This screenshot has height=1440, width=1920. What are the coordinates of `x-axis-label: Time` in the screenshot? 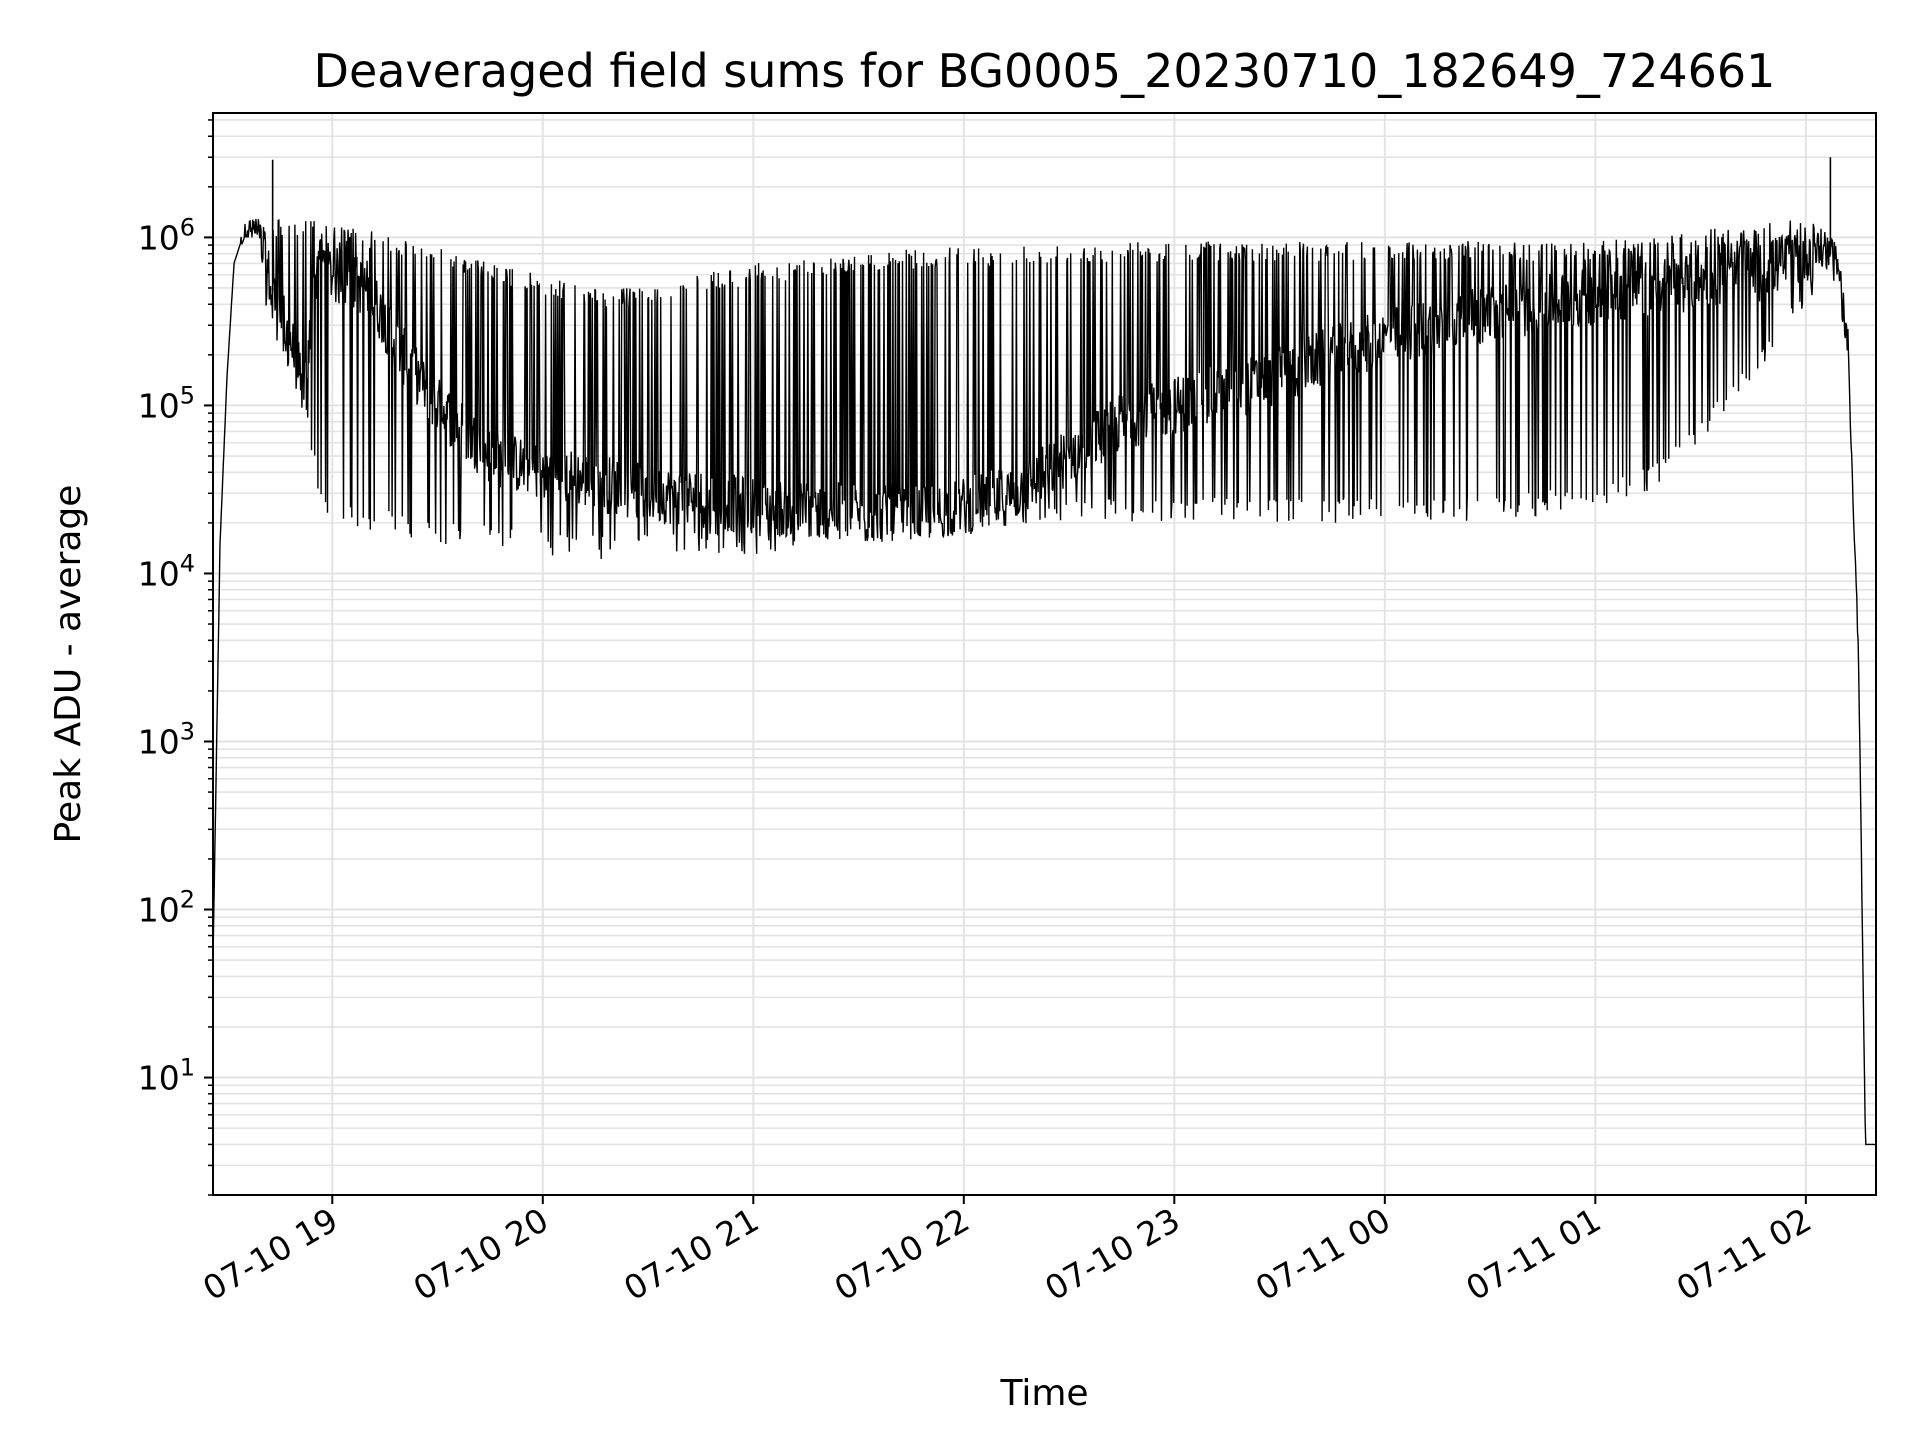 It's located at (1043, 1393).